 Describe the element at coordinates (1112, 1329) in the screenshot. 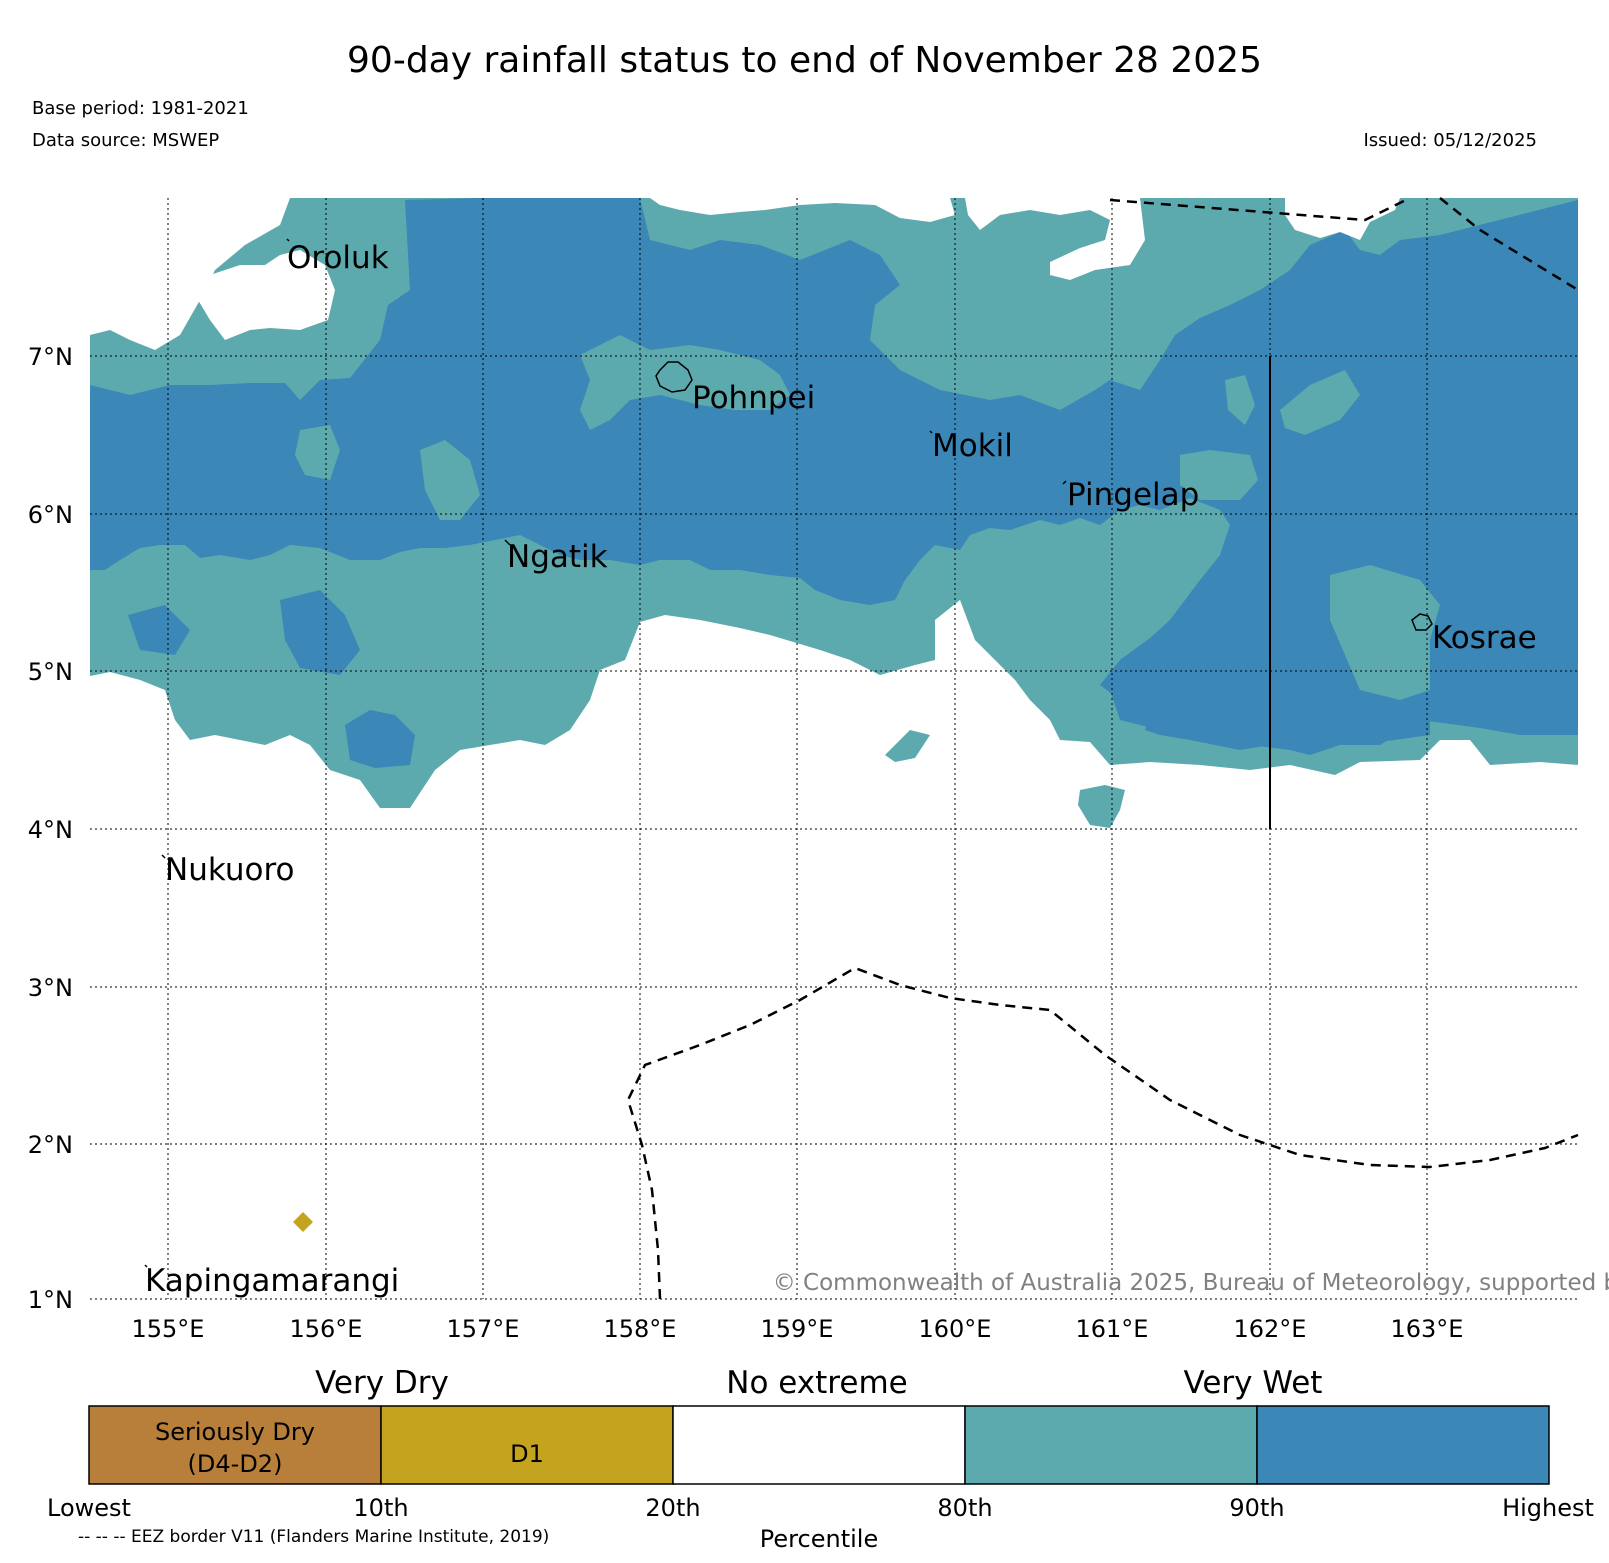

I see `lon-tick: 161°E` at that location.